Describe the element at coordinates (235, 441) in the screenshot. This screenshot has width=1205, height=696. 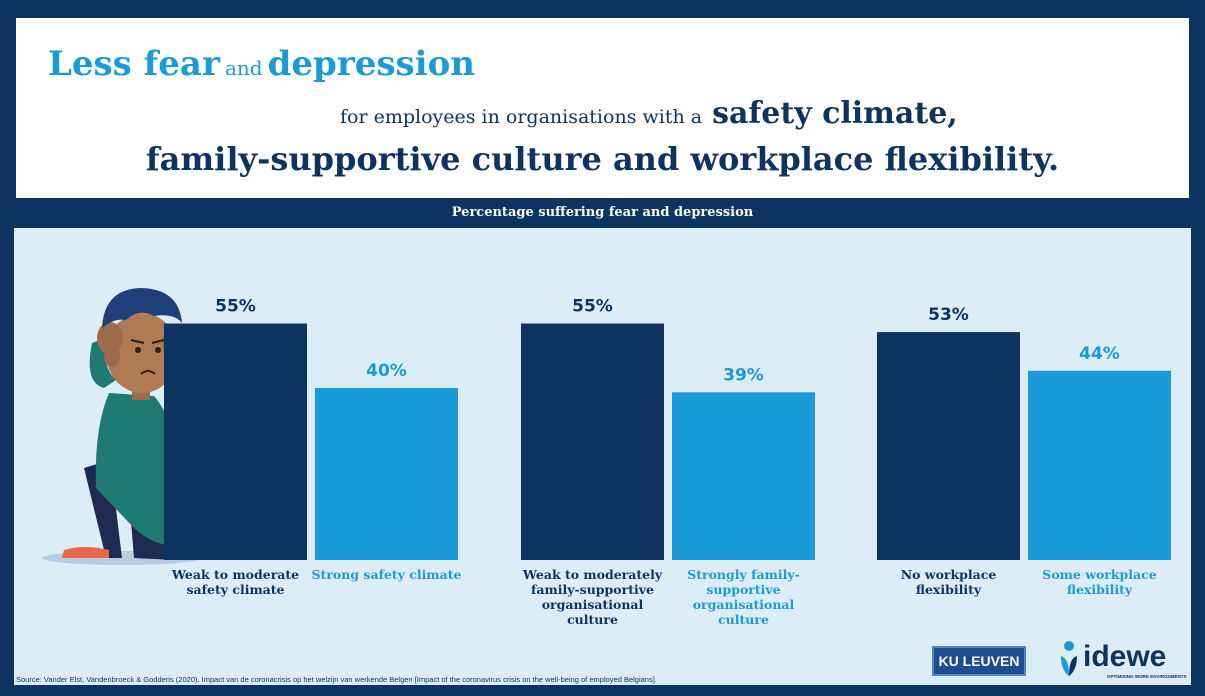
I see `bar-g0-b0` at that location.